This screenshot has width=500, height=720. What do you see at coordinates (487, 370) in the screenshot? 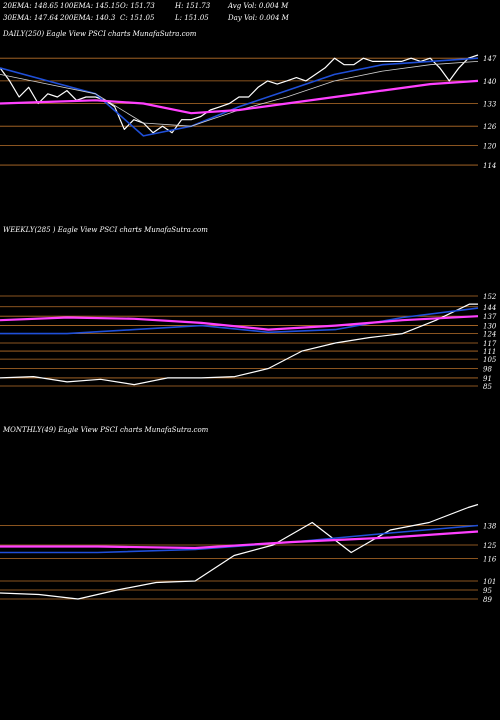
I see `level-label: 98` at bounding box center [487, 370].